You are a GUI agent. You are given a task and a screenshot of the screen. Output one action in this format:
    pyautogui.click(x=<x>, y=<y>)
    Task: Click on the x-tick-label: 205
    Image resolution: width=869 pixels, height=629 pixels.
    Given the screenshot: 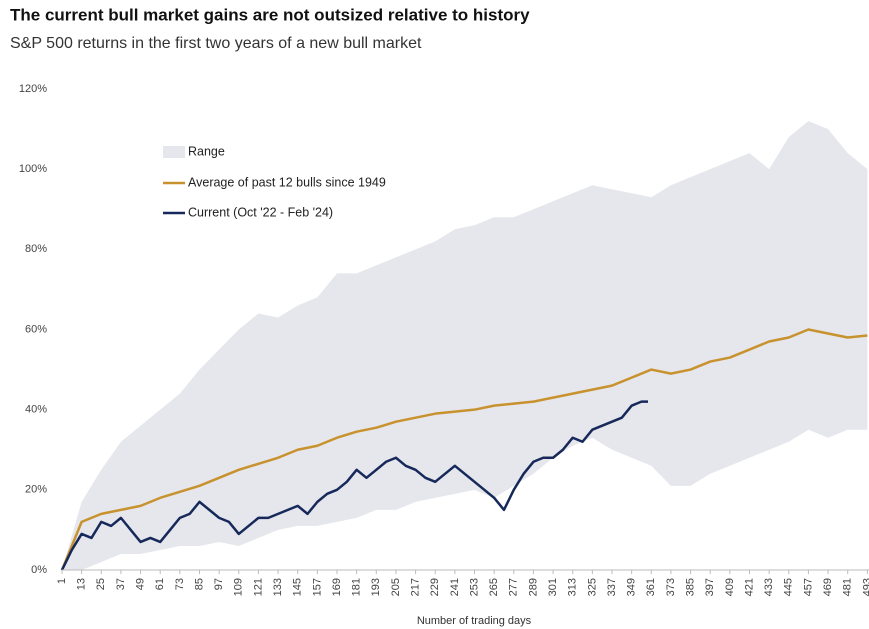 What is the action you would take?
    pyautogui.click(x=396, y=587)
    